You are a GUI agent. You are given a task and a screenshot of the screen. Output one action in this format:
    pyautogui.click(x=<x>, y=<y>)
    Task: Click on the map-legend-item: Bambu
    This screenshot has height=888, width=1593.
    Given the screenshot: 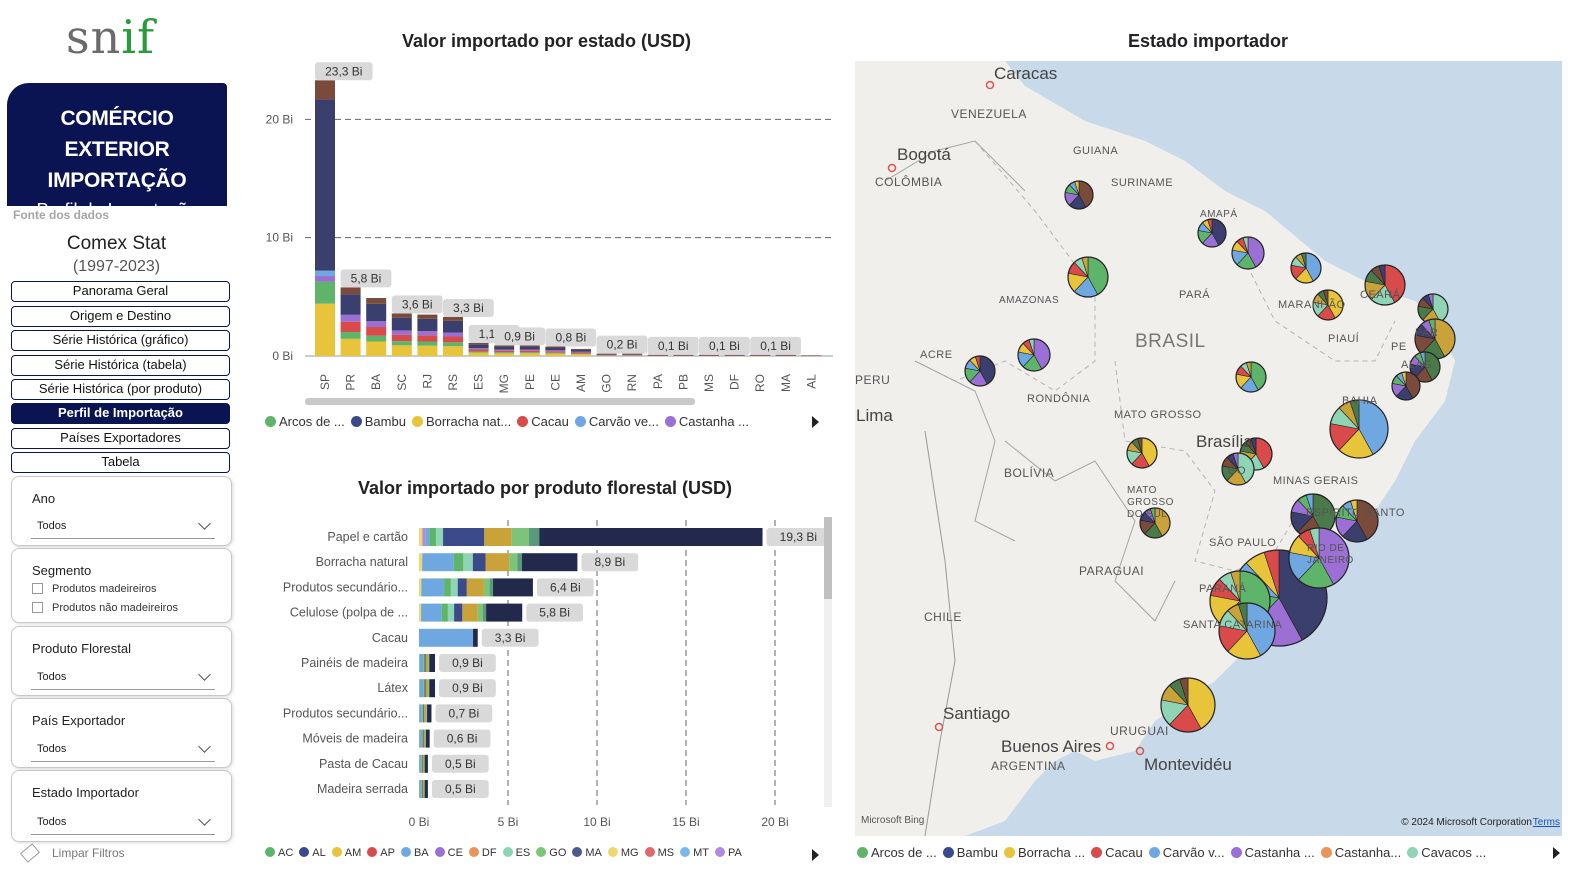 What is the action you would take?
    pyautogui.click(x=970, y=852)
    